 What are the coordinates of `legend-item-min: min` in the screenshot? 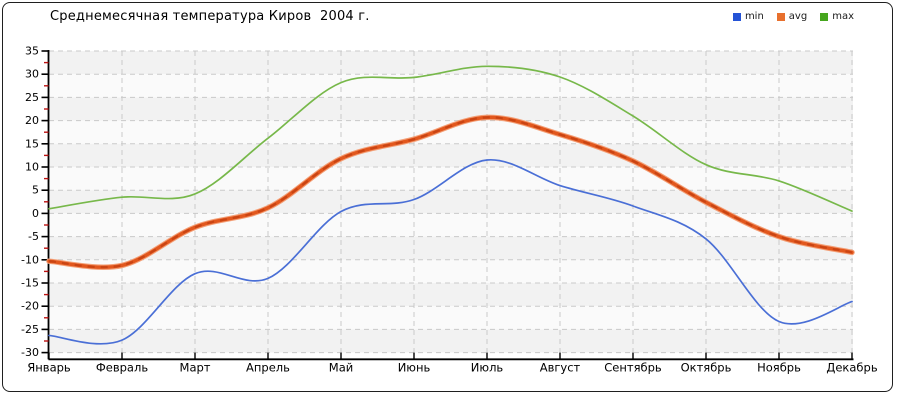 It's located at (748, 16).